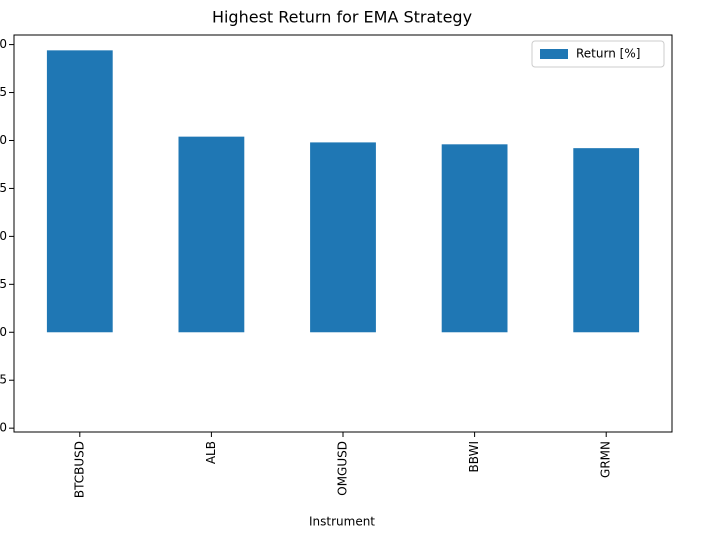 The height and width of the screenshot is (540, 720). What do you see at coordinates (3, 140) in the screenshot?
I see `y-tick-label: 100` at bounding box center [3, 140].